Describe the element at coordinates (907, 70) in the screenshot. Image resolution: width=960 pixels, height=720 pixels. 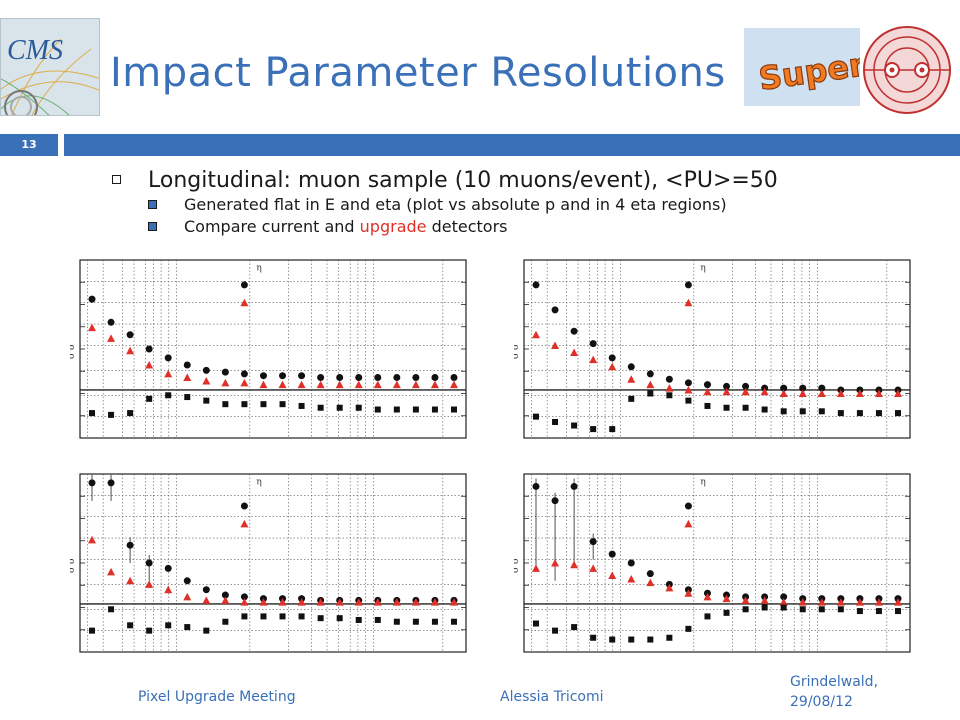
I see `lhc-logo` at that location.